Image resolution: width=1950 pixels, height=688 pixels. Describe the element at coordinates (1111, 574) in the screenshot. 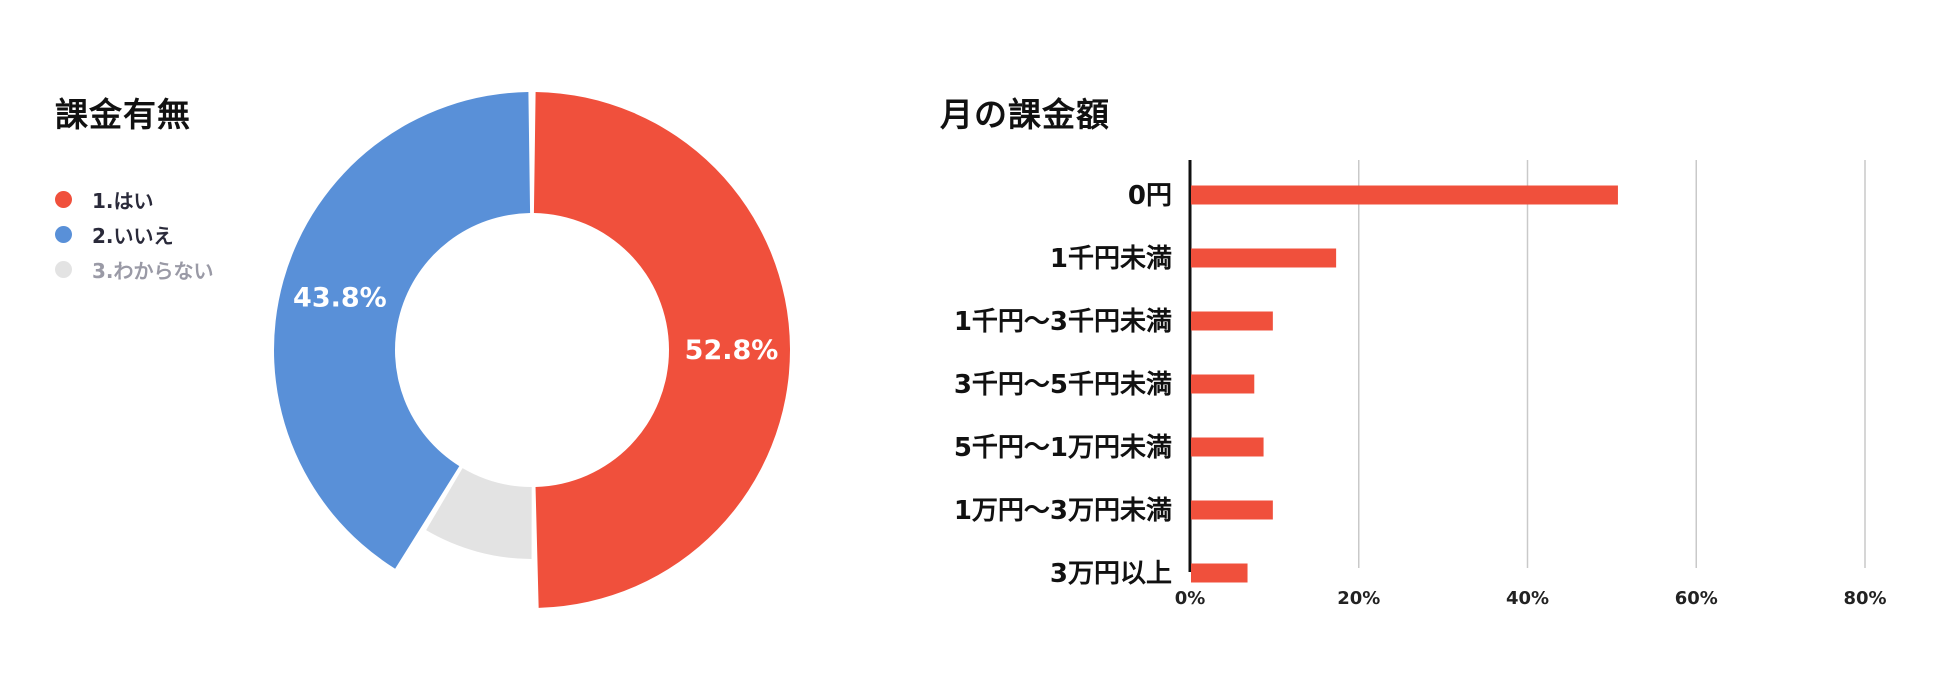

I see `category-label-6: 3万円以上` at that location.